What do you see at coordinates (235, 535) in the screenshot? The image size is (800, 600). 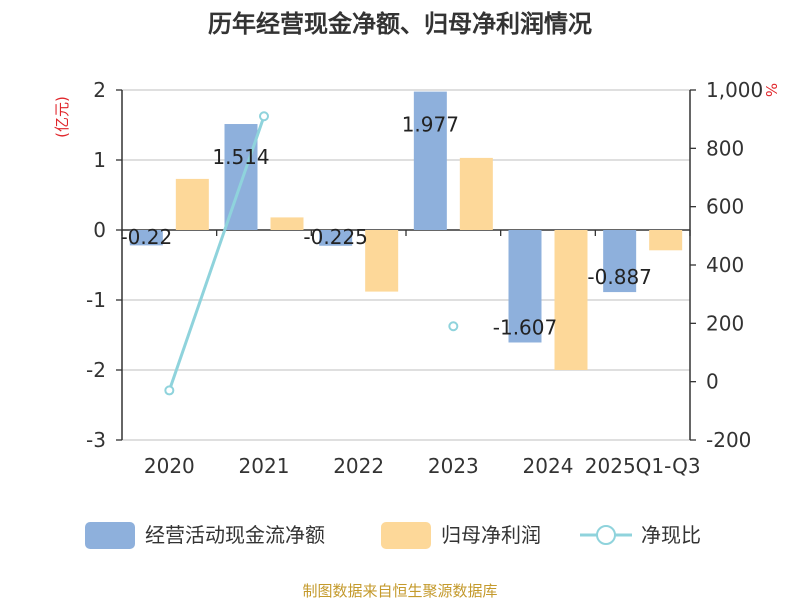 I see `legend-label-cashflow: 经营活动现金流净额` at bounding box center [235, 535].